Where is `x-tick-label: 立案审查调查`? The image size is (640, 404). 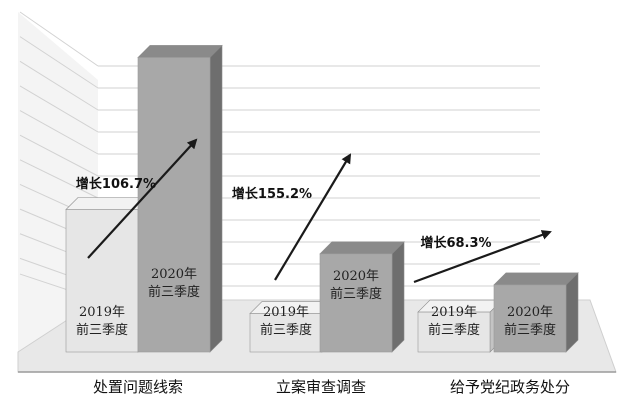 x-tick-label: 立案审查调查 is located at coordinates (321, 387).